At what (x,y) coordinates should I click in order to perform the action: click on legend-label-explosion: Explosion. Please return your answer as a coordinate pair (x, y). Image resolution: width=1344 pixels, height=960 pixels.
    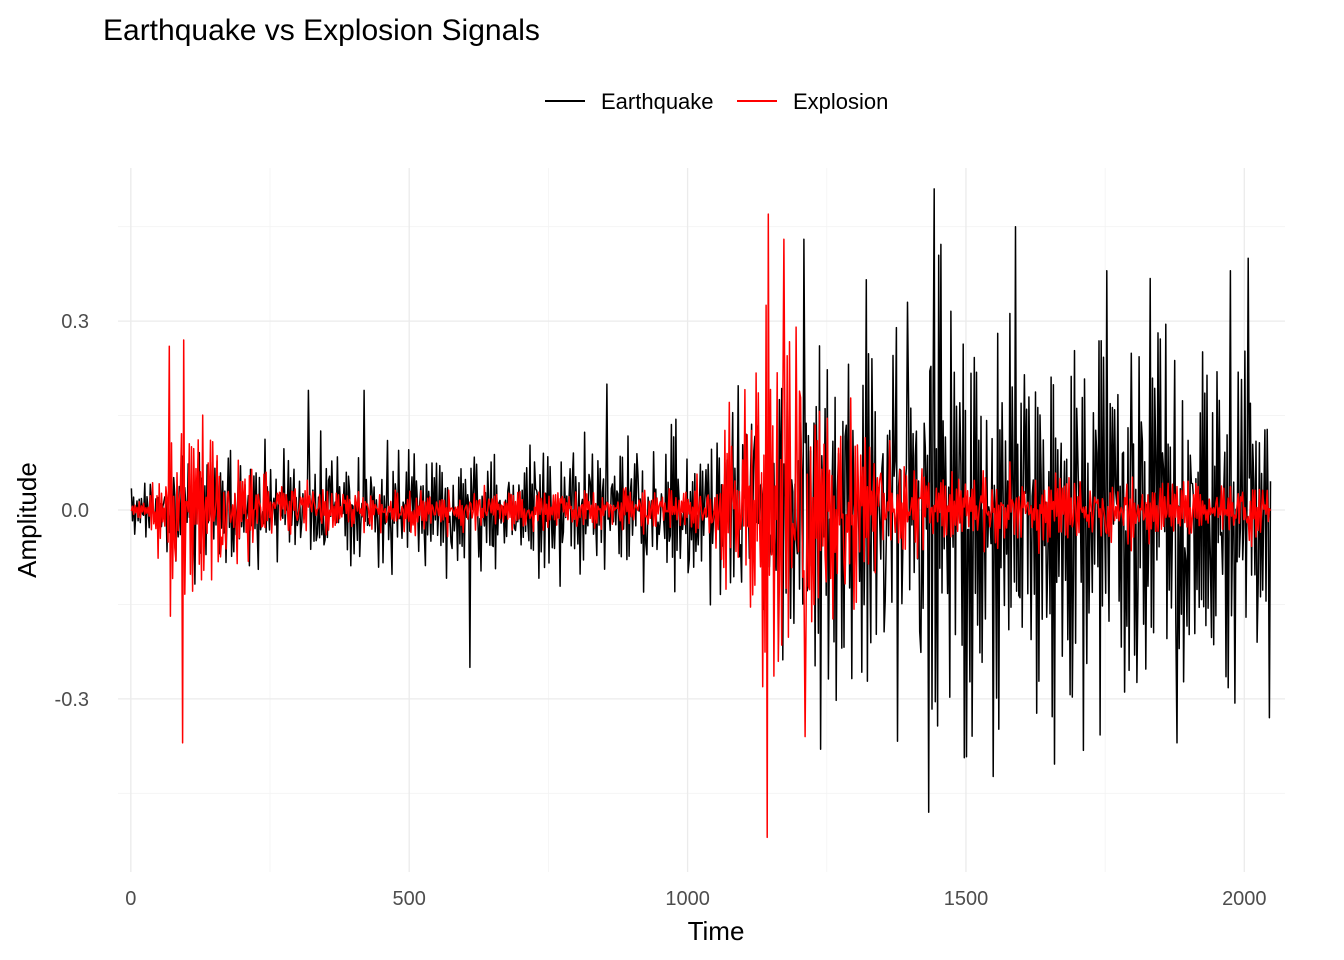
    Looking at the image, I should click on (840, 101).